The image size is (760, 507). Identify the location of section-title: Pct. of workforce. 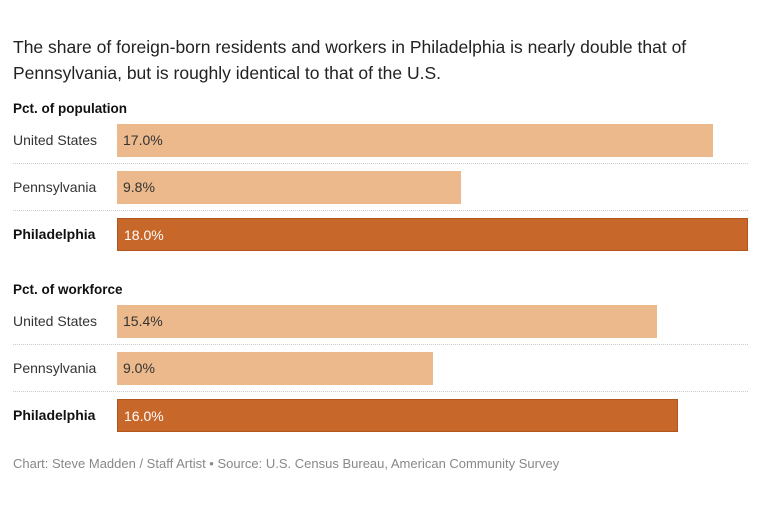
(68, 289).